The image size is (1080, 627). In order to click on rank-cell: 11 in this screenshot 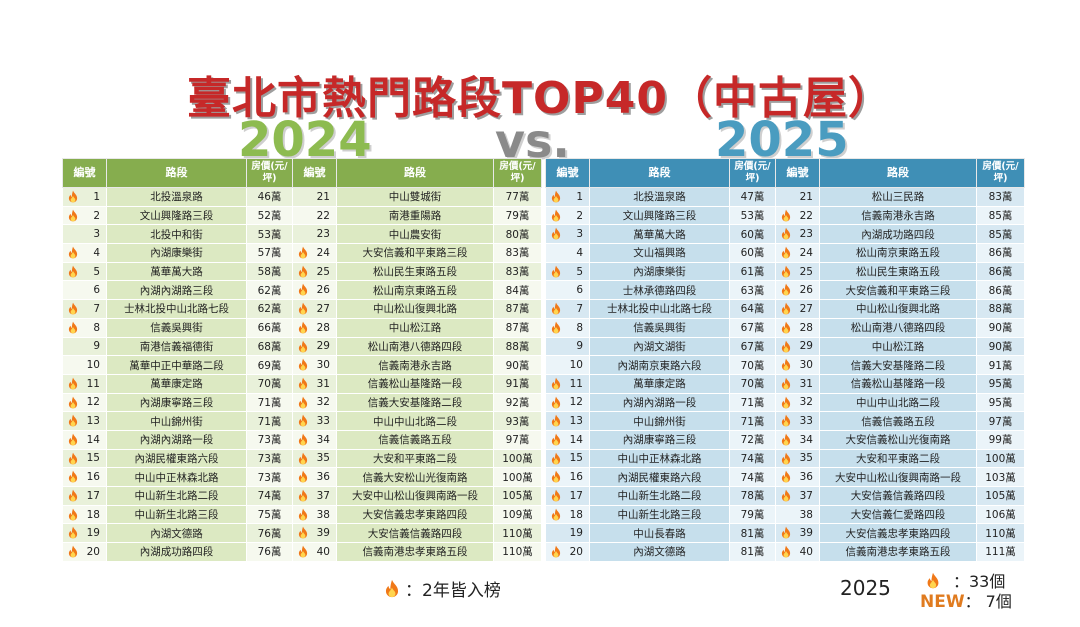, I will do `click(84, 383)`.